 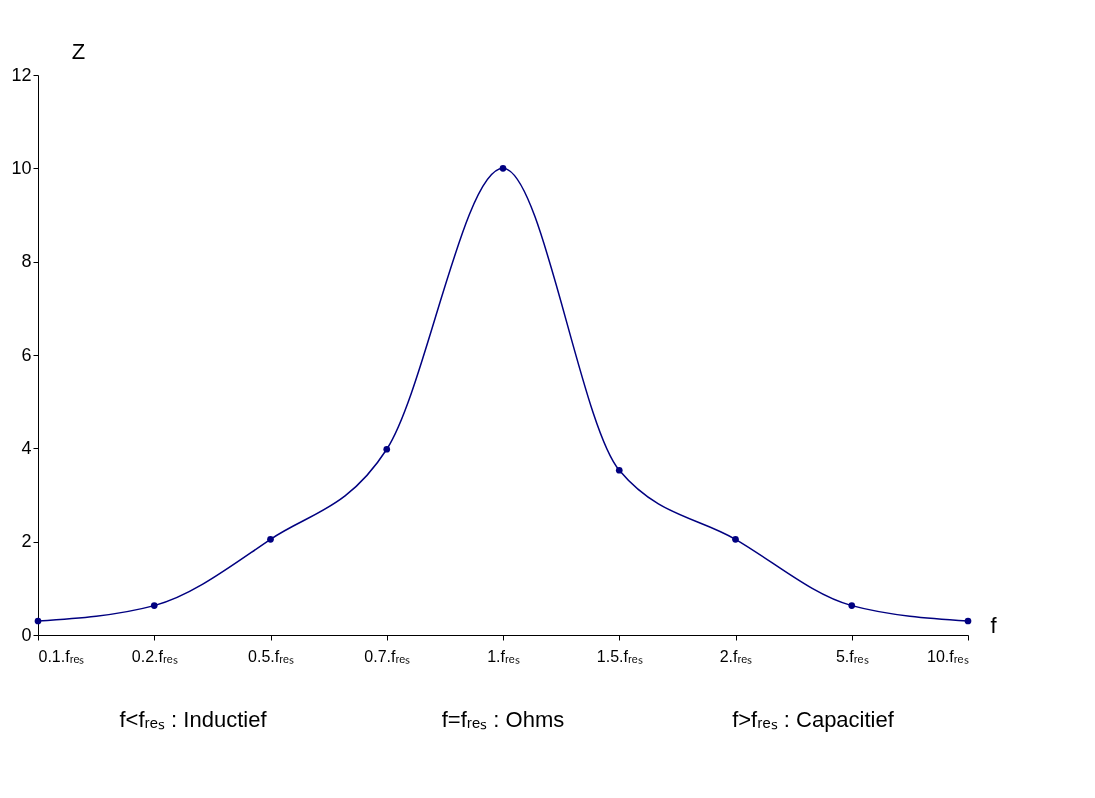 I want to click on x-tick-label: 1.fᵣₑₛ, so click(x=503, y=656).